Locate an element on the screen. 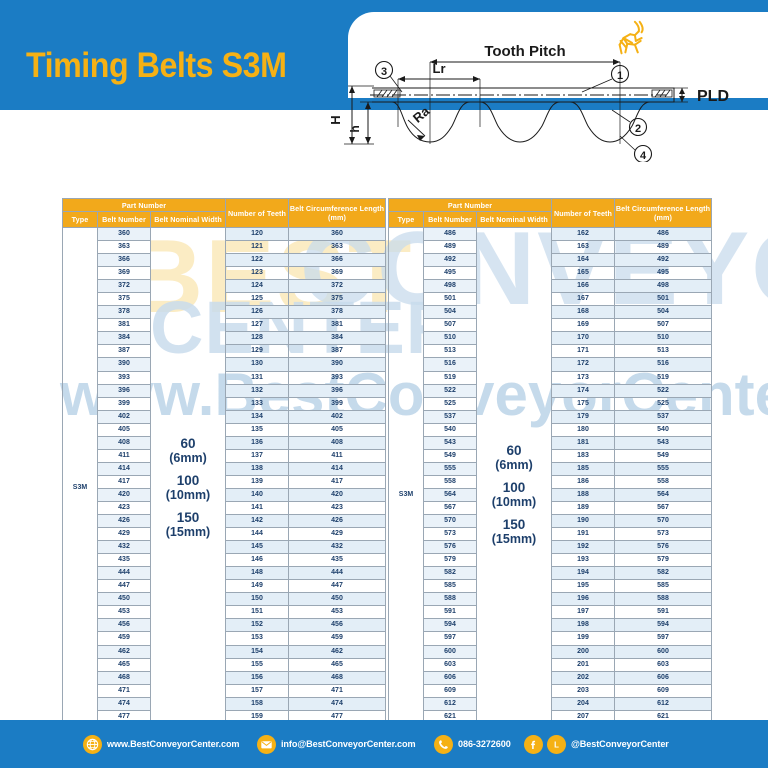 This screenshot has height=768, width=768. label-lr: Lr is located at coordinates (439, 68).